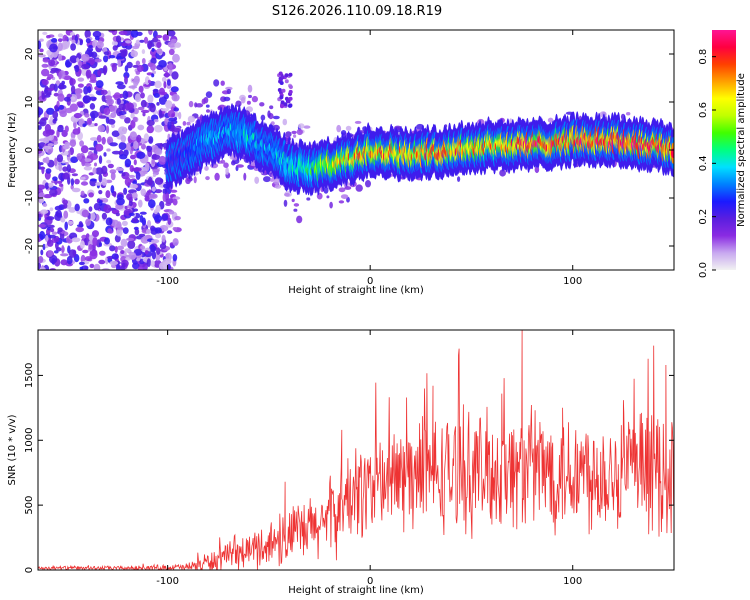 This screenshot has height=600, width=750. I want to click on colorbar-tick-label: 0.2, so click(703, 217).